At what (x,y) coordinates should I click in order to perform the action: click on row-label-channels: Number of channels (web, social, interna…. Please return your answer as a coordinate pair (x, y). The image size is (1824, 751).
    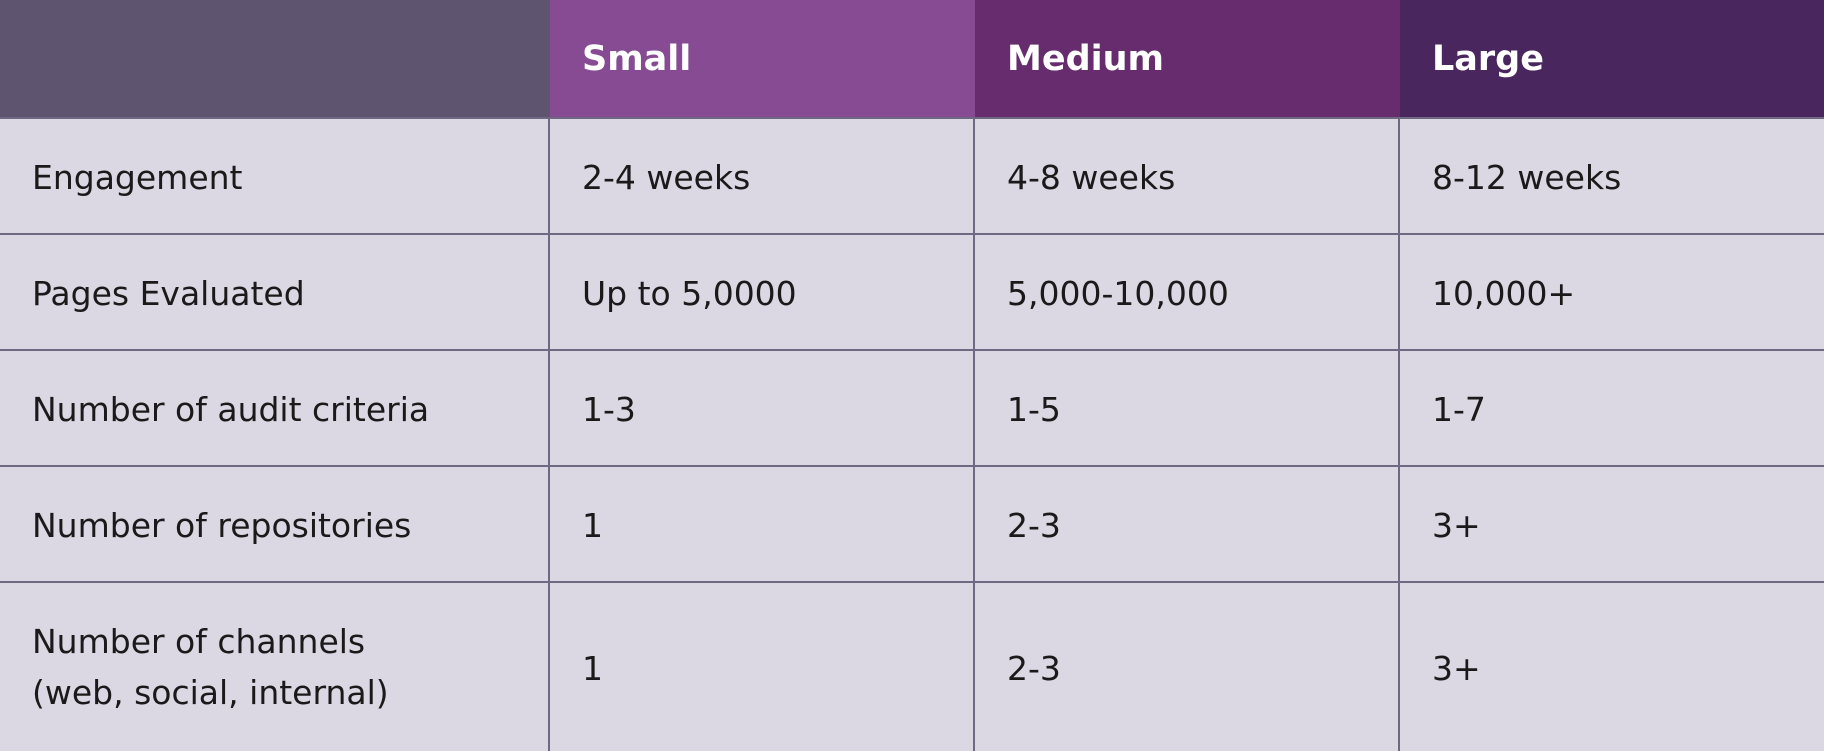
    Looking at the image, I should click on (275, 667).